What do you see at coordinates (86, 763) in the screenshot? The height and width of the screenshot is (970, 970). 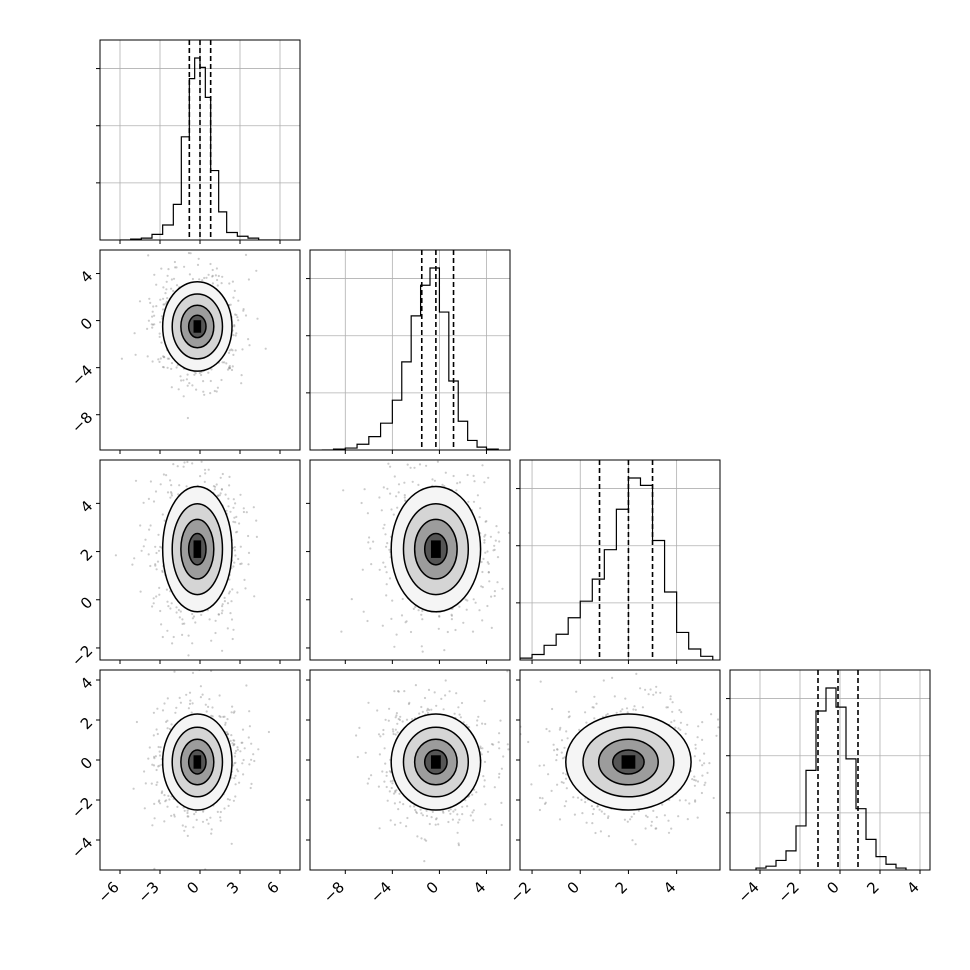 I see `y-tick-label: 0` at bounding box center [86, 763].